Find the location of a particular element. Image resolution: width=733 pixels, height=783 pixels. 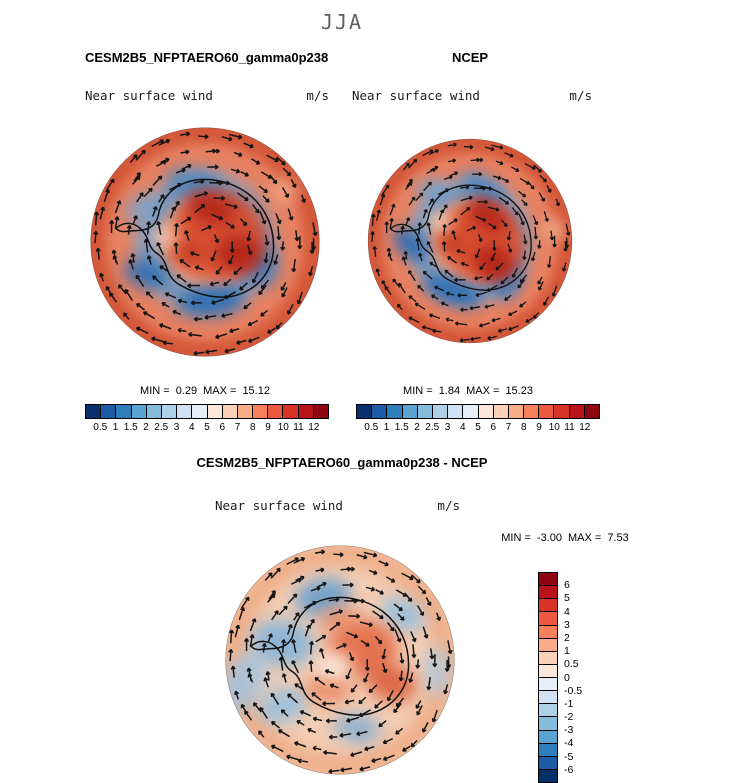

panel-model-header: Near surface wind m/s is located at coordinates (207, 95).